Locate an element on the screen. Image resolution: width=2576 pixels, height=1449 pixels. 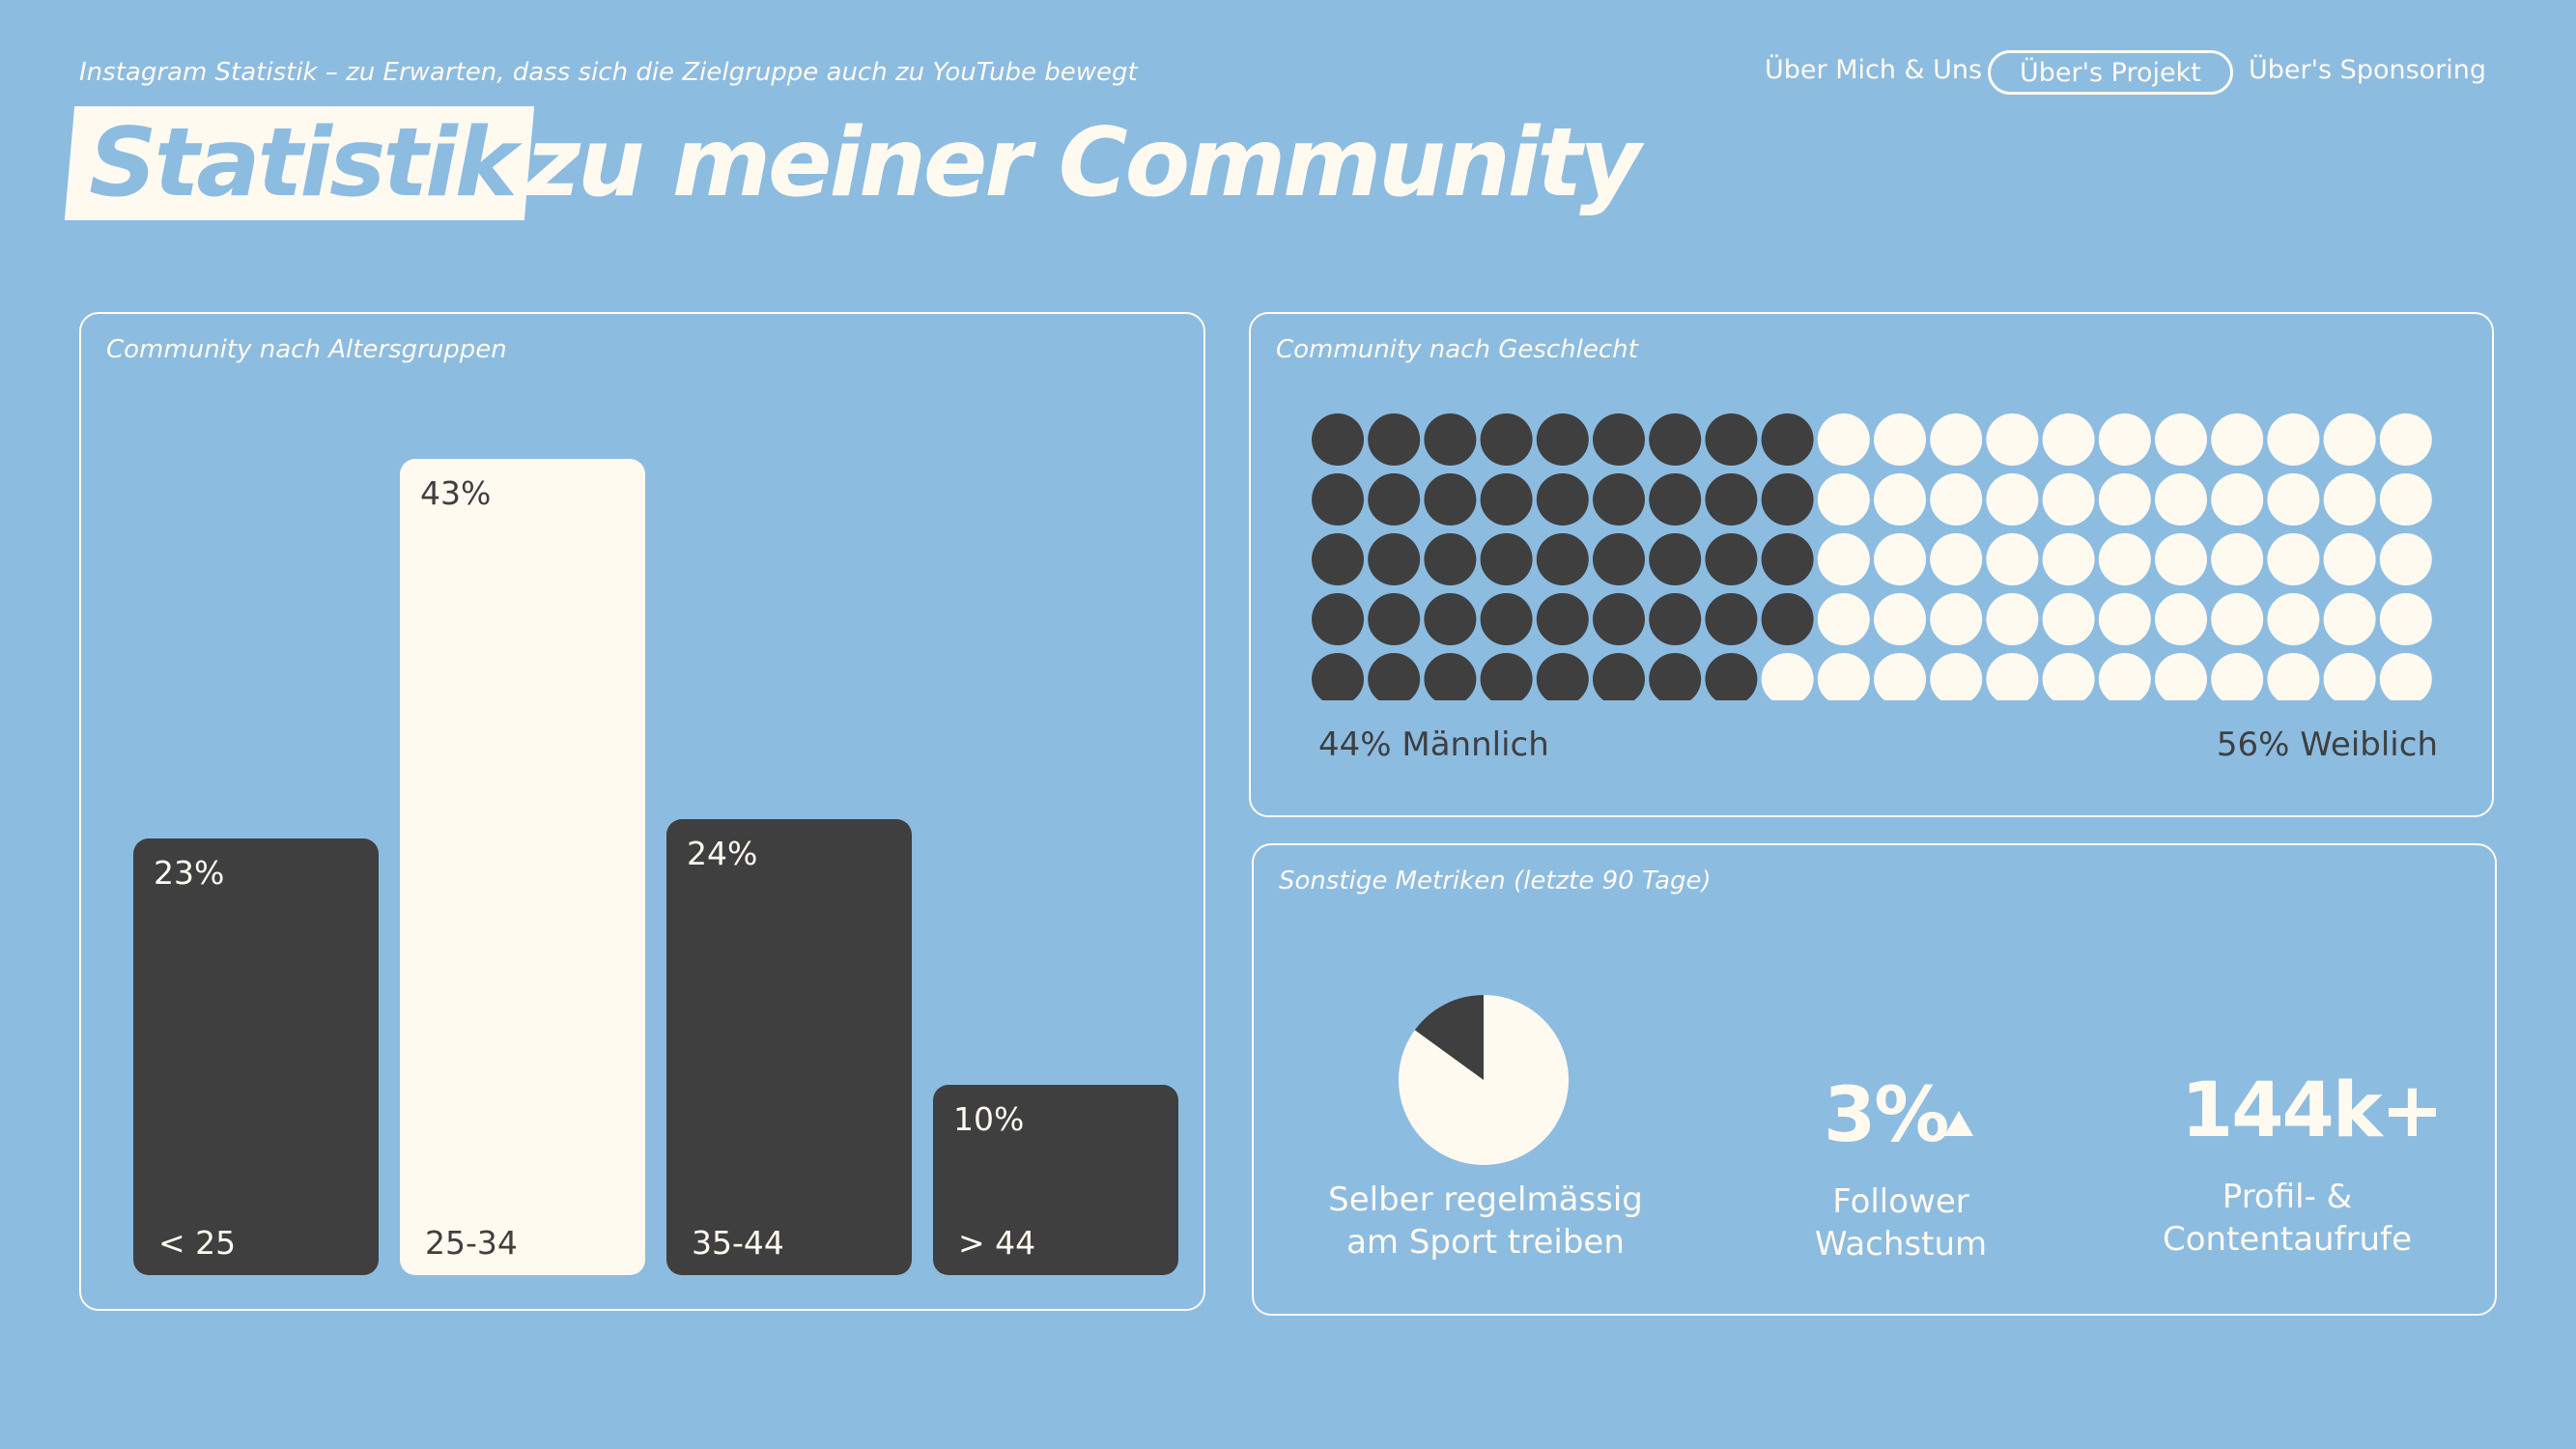
growth-label: Follower Wachstum is located at coordinates (1900, 1222).